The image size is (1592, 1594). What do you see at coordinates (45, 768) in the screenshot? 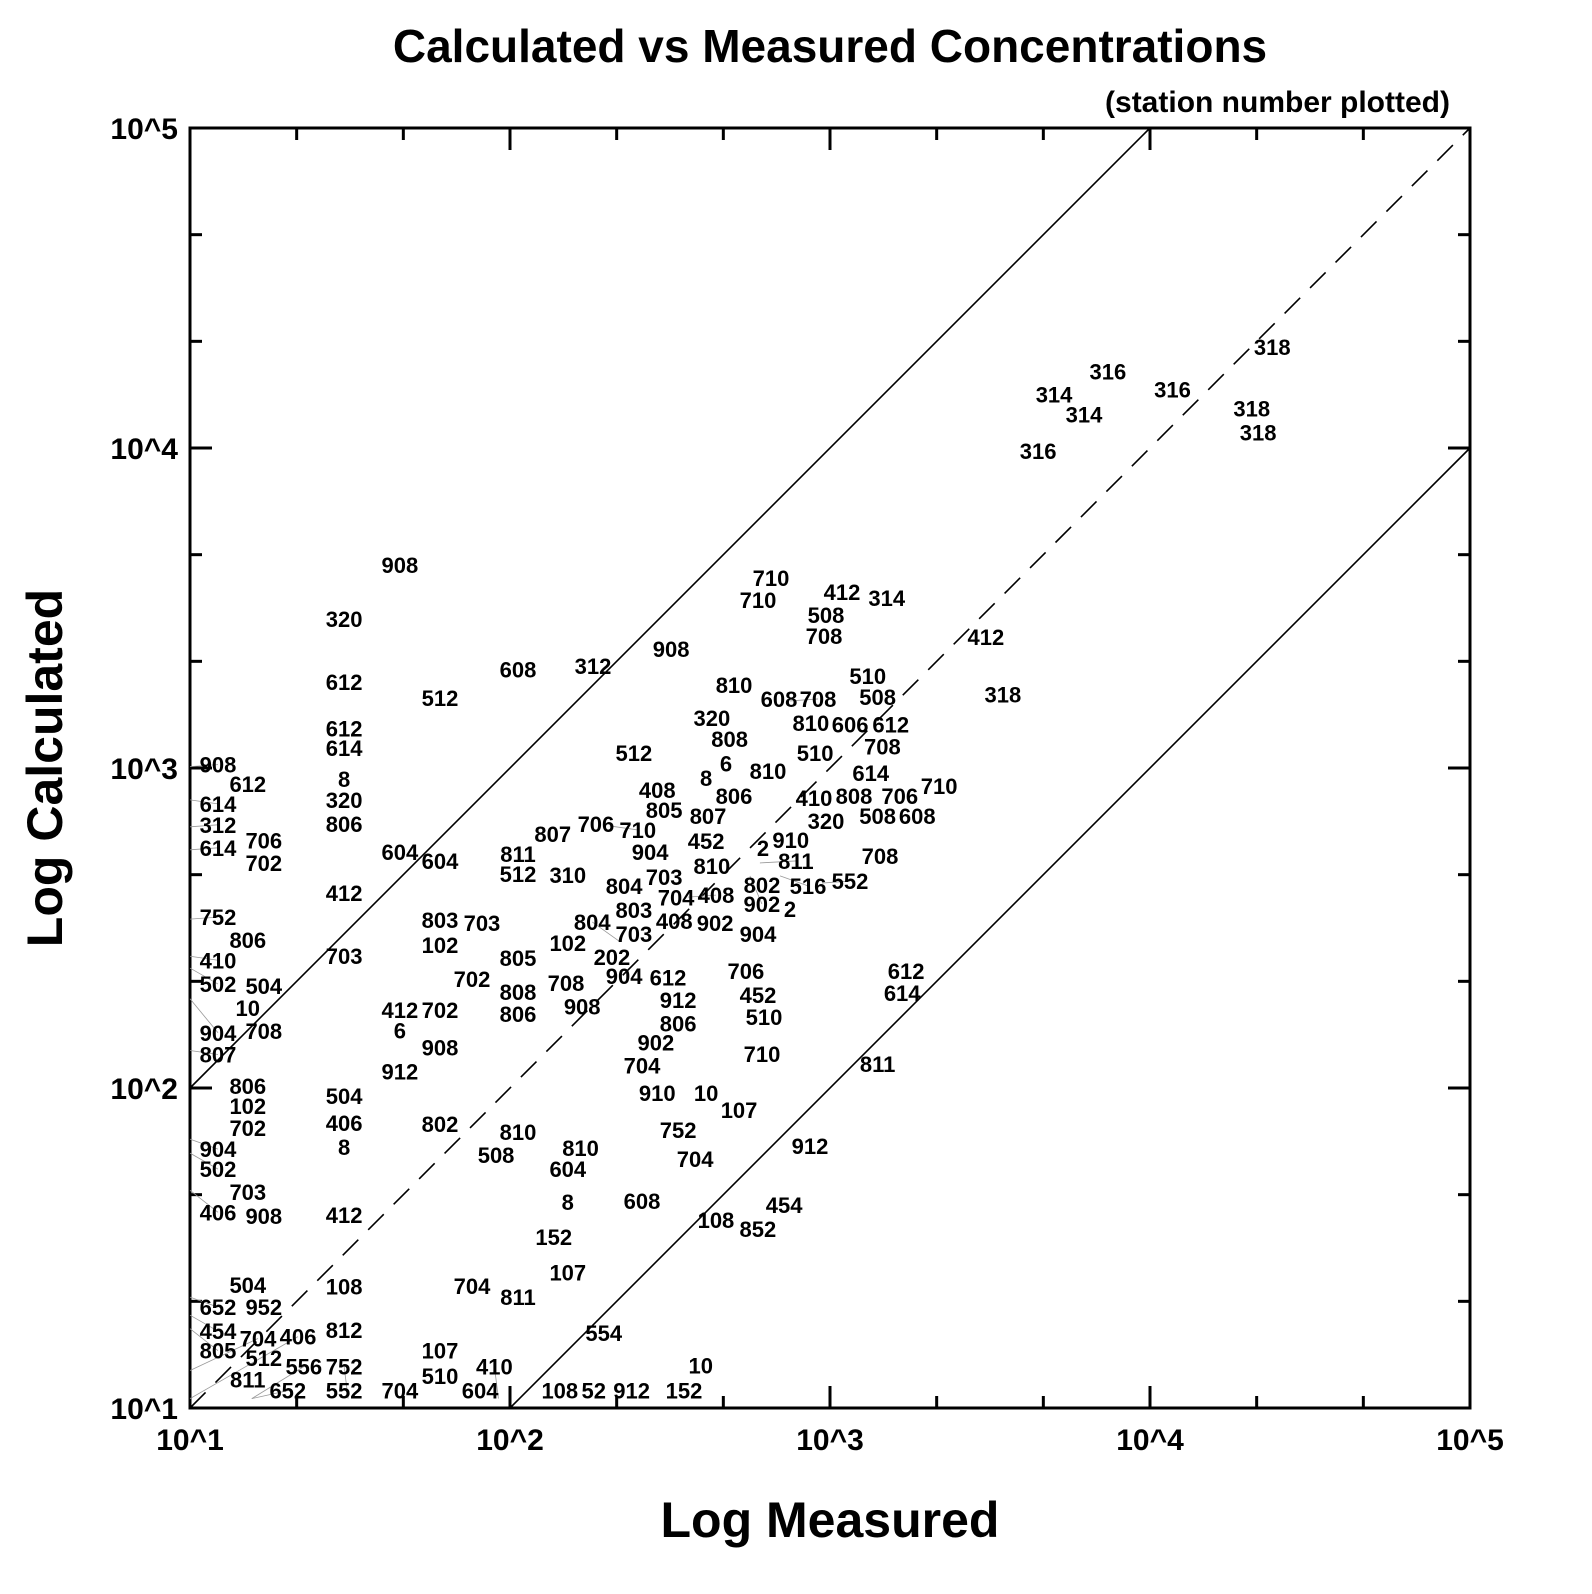
I see `y-axis-label: Log Calculated` at bounding box center [45, 768].